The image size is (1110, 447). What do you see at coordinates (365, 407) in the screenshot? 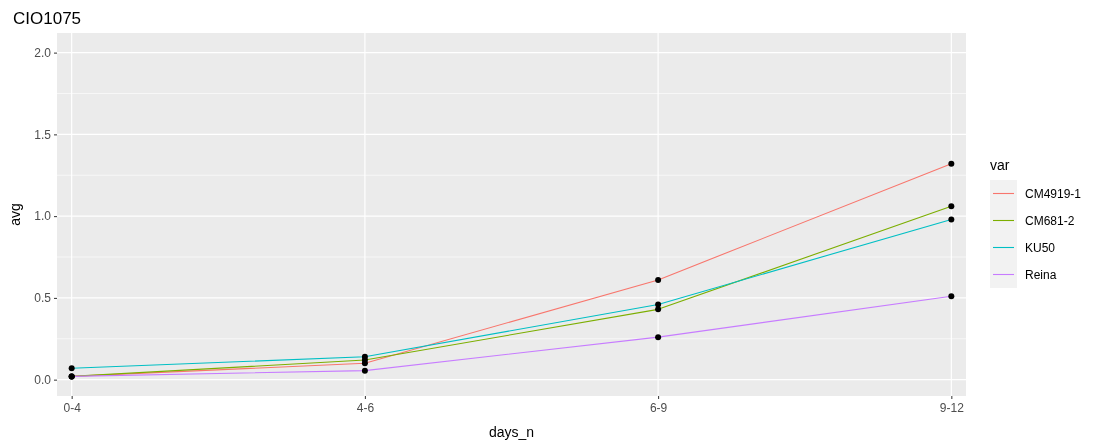
I see `x-tick-label: 4-6` at bounding box center [365, 407].